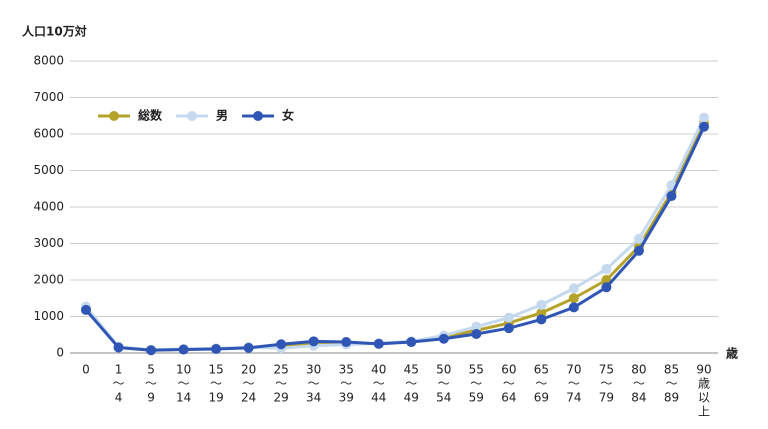 Image resolution: width=768 pixels, height=429 pixels. Describe the element at coordinates (215, 398) in the screenshot. I see `x-tick-label: 19` at that location.